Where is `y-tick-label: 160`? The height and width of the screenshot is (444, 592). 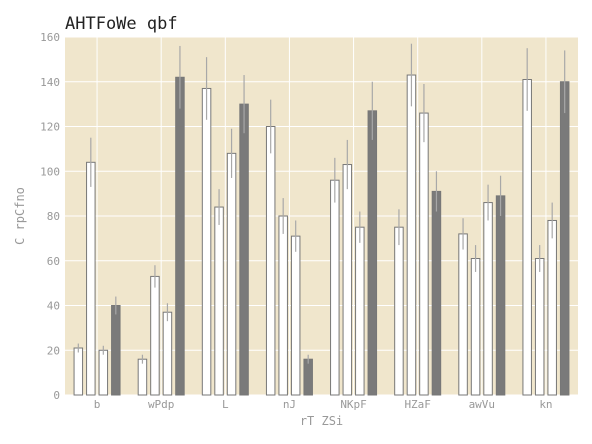
y-tick-label: 160 is located at coordinates (50, 37).